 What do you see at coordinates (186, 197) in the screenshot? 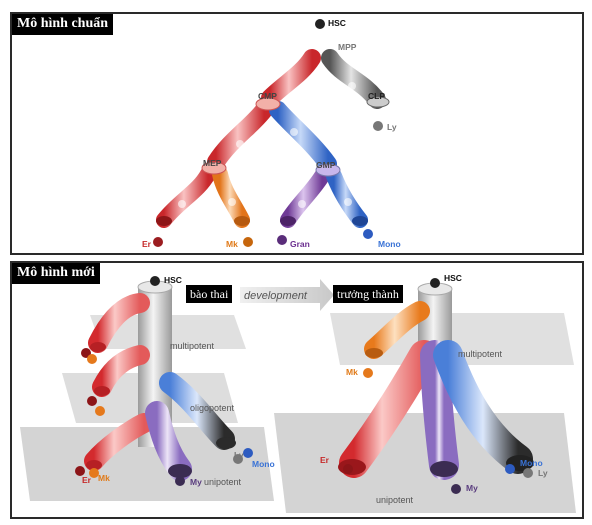
I see `mep-er-tube` at bounding box center [186, 197].